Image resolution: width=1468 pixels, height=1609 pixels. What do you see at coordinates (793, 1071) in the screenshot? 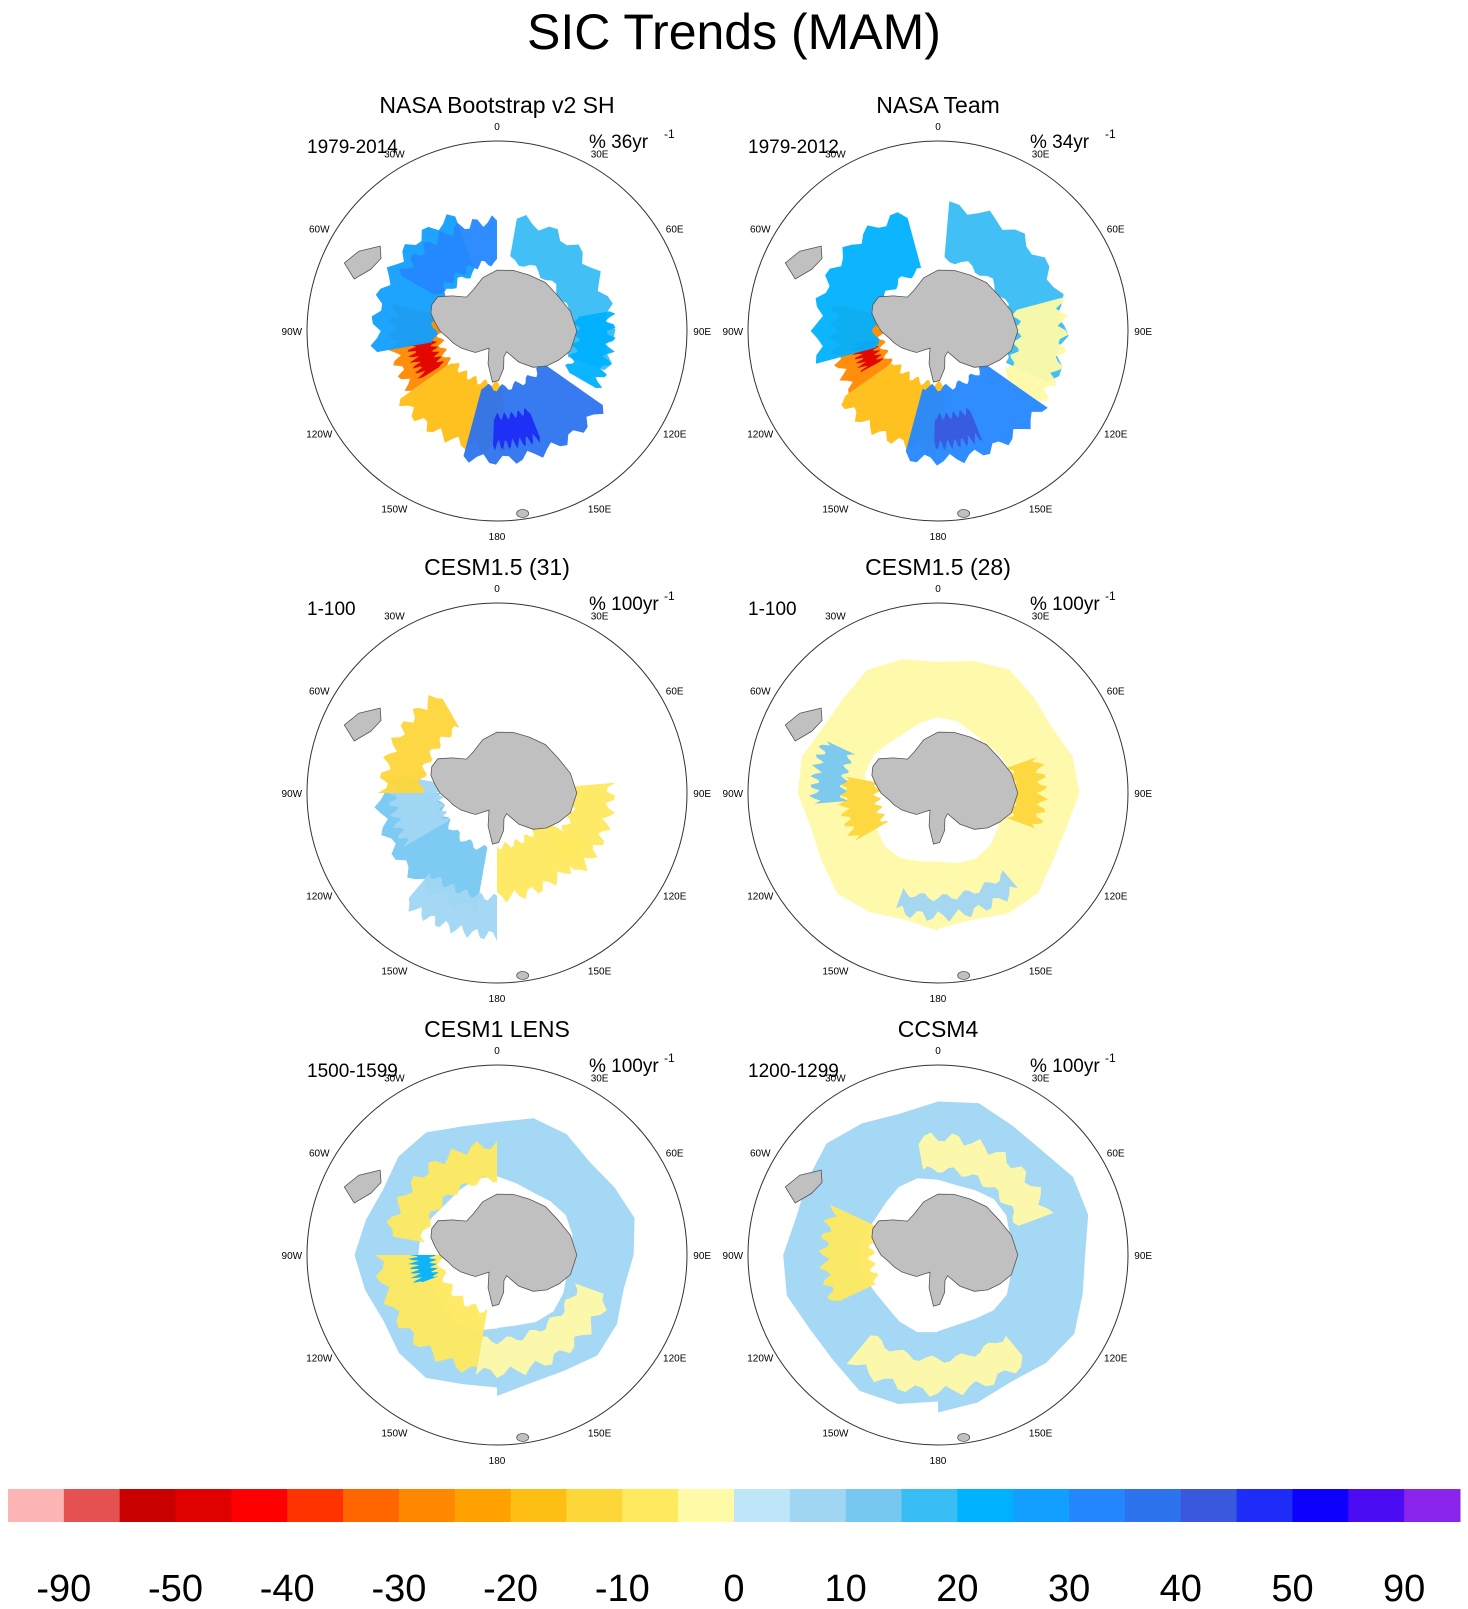
I see `panel-period: 1200-1299` at bounding box center [793, 1071].